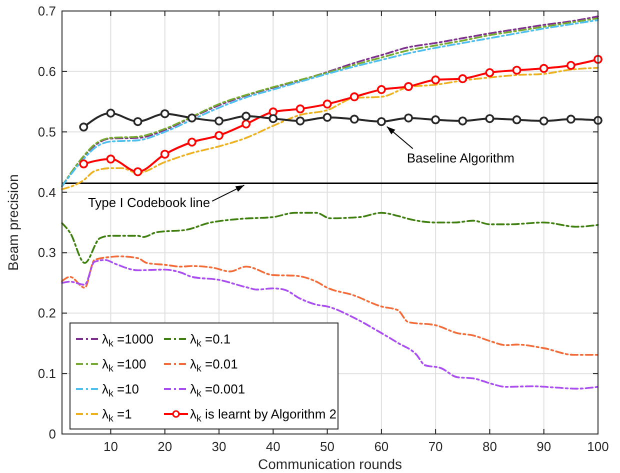 The height and width of the screenshot is (473, 620). Describe the element at coordinates (273, 446) in the screenshot. I see `x-tick-label: 40` at that location.